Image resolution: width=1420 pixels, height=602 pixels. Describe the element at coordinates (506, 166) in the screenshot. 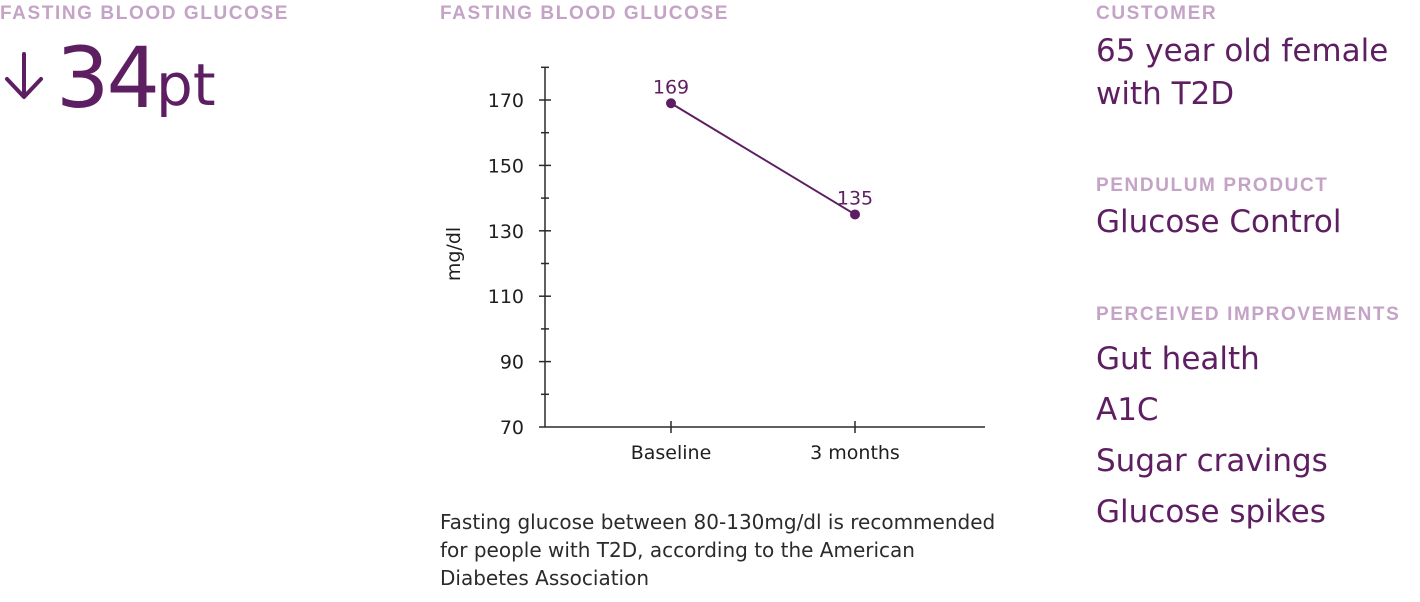

I see `y-tick-label: 150` at that location.